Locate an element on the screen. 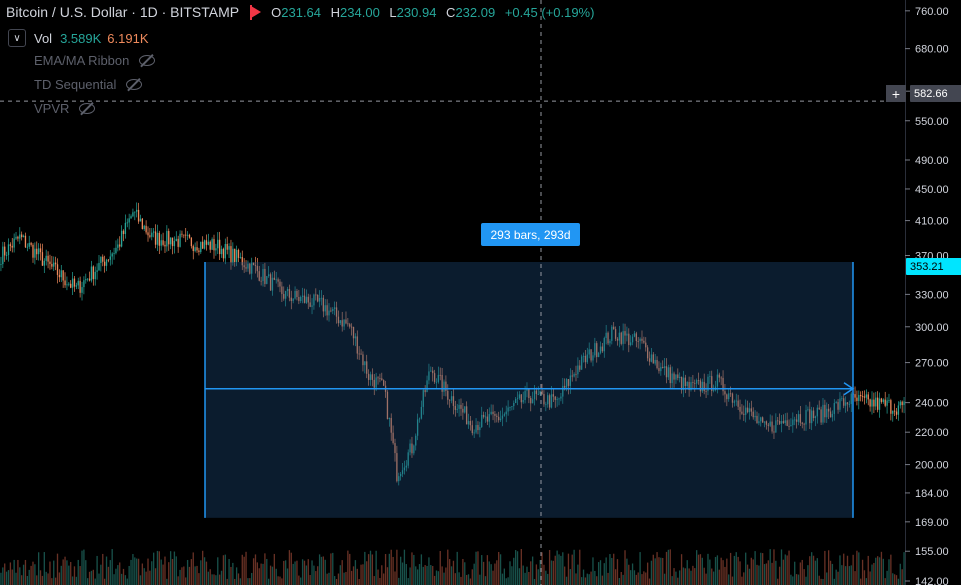  price-tick-label: 240.00 is located at coordinates (932, 404).